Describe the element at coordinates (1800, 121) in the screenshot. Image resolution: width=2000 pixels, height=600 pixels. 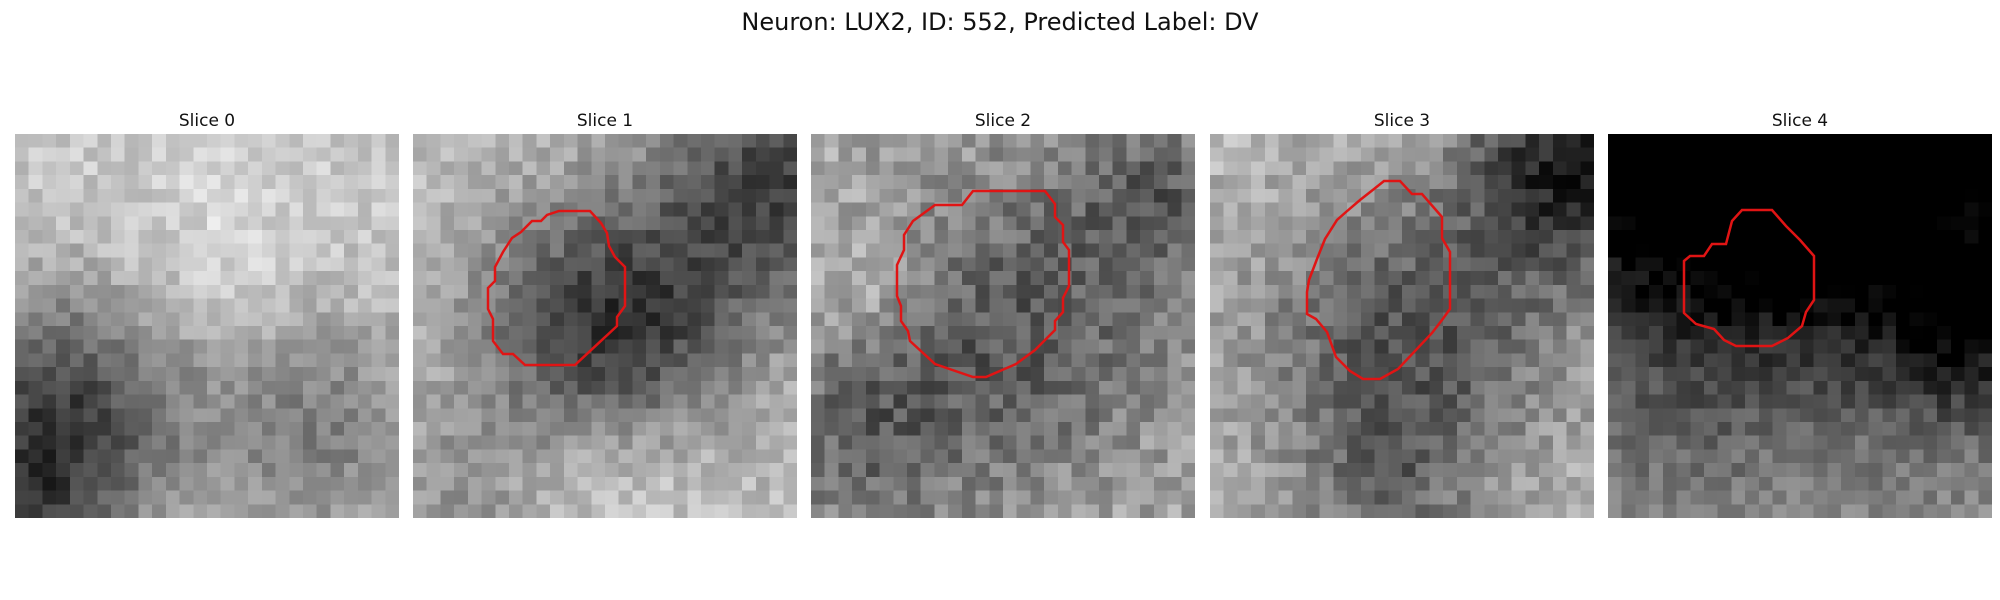
I see `slice-title: Slice 4` at that location.